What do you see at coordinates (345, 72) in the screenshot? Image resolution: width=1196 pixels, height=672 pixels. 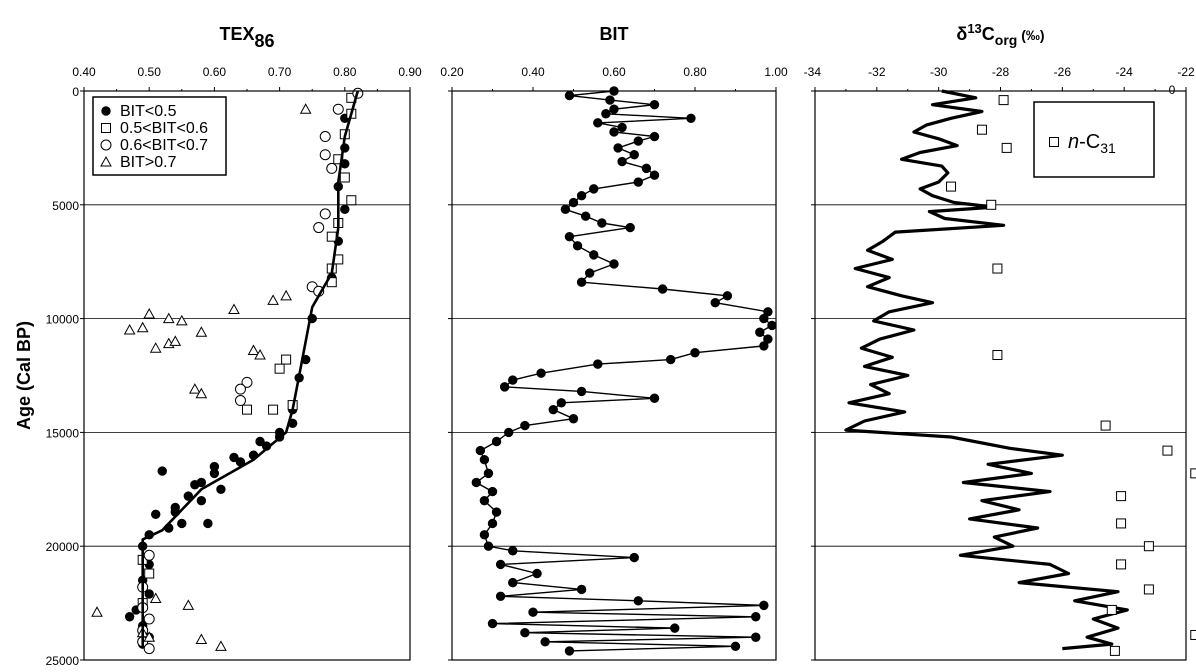 I see `x-tick-label: 0.80` at bounding box center [345, 72].